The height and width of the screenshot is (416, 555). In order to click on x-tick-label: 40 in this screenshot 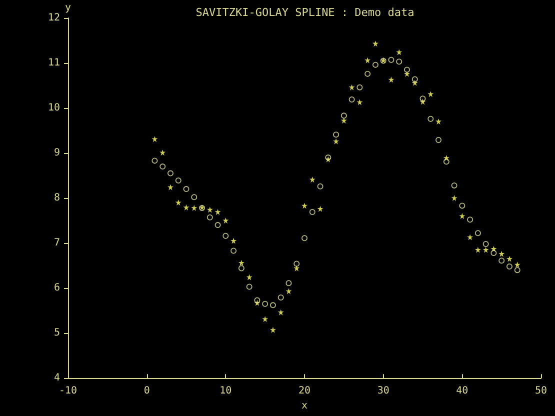, I will do `click(462, 391)`.